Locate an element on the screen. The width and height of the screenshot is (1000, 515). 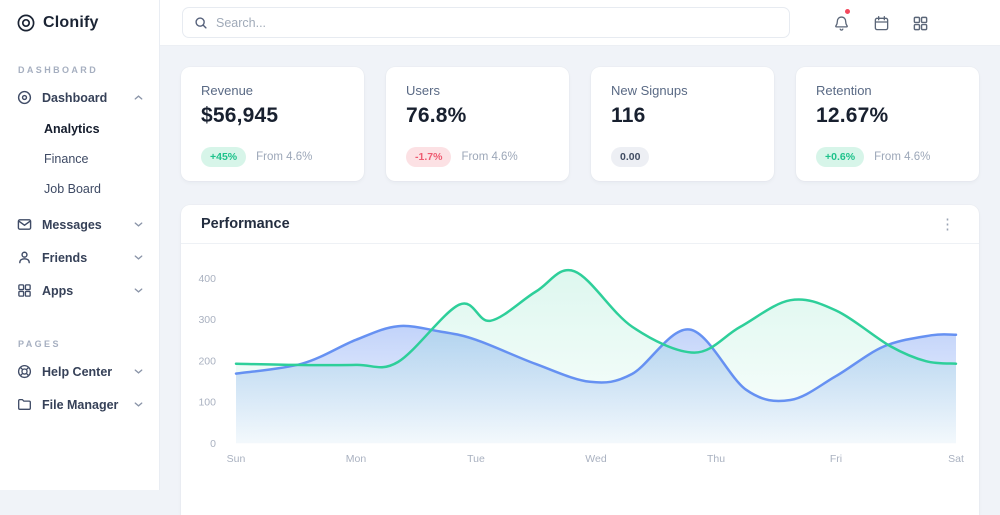
stat-card-badge: 0.00 is located at coordinates (630, 157).